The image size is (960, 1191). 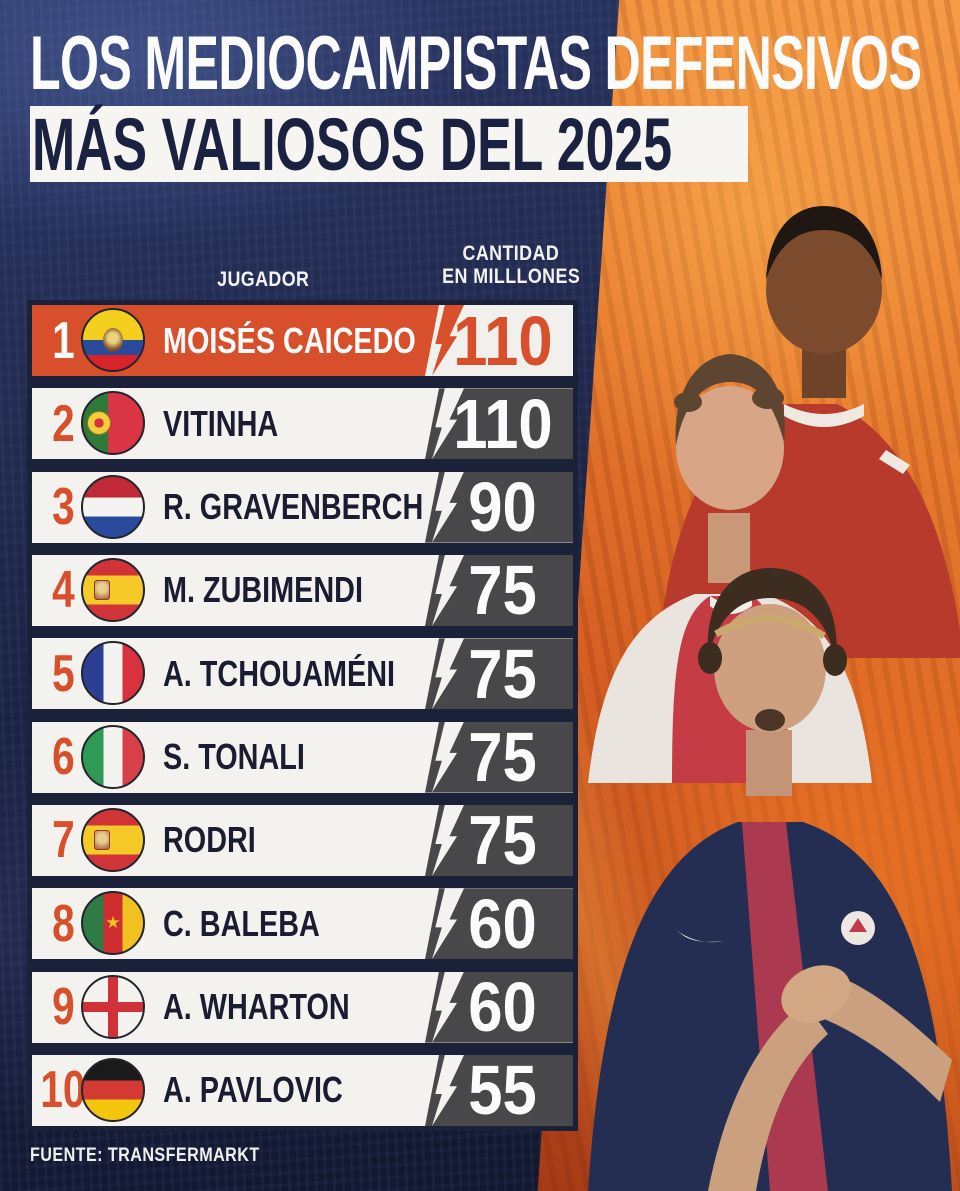 I want to click on page-title-line1-text: LOS MEDIOCAMPISTAS DEFENSIVOS, so click(x=476, y=63).